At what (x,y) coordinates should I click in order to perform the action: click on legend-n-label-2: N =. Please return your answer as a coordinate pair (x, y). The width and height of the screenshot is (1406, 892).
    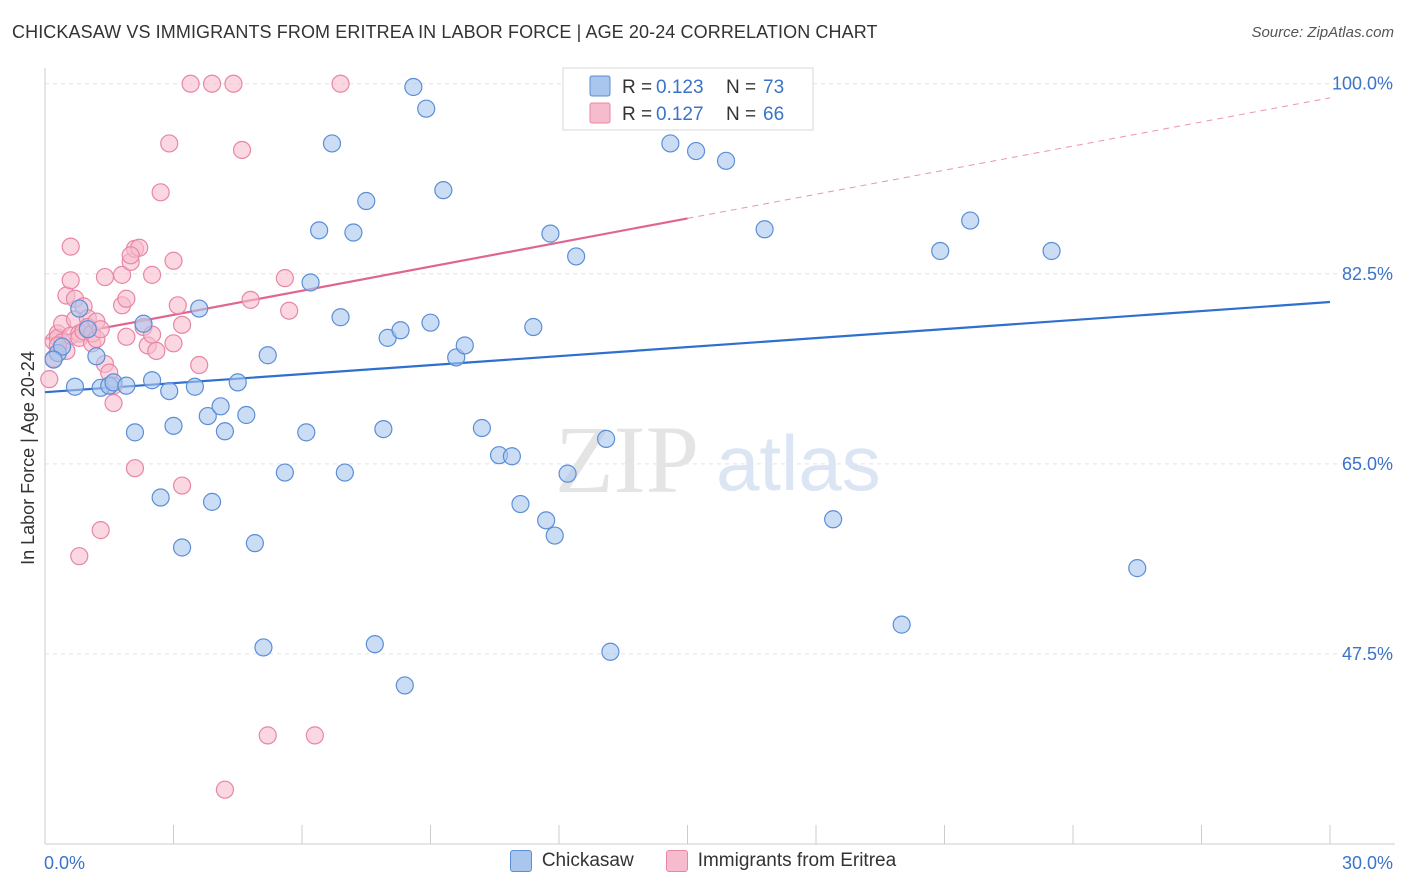
    Looking at the image, I should click on (741, 114).